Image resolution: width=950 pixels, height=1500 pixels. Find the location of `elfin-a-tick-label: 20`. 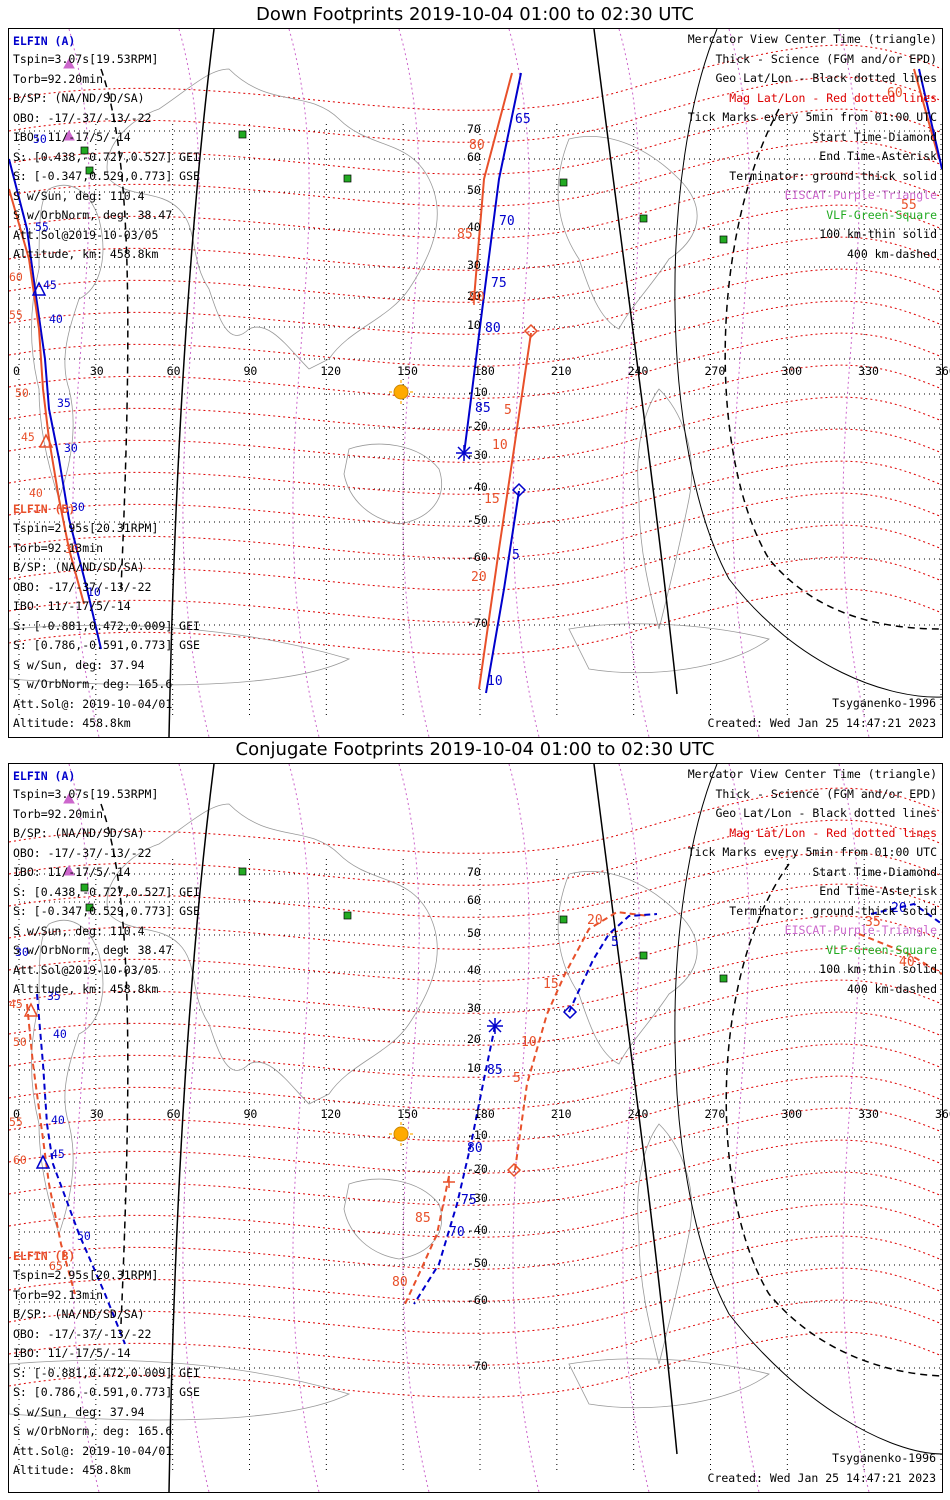

elfin-a-tick-label: 20 is located at coordinates (899, 908).